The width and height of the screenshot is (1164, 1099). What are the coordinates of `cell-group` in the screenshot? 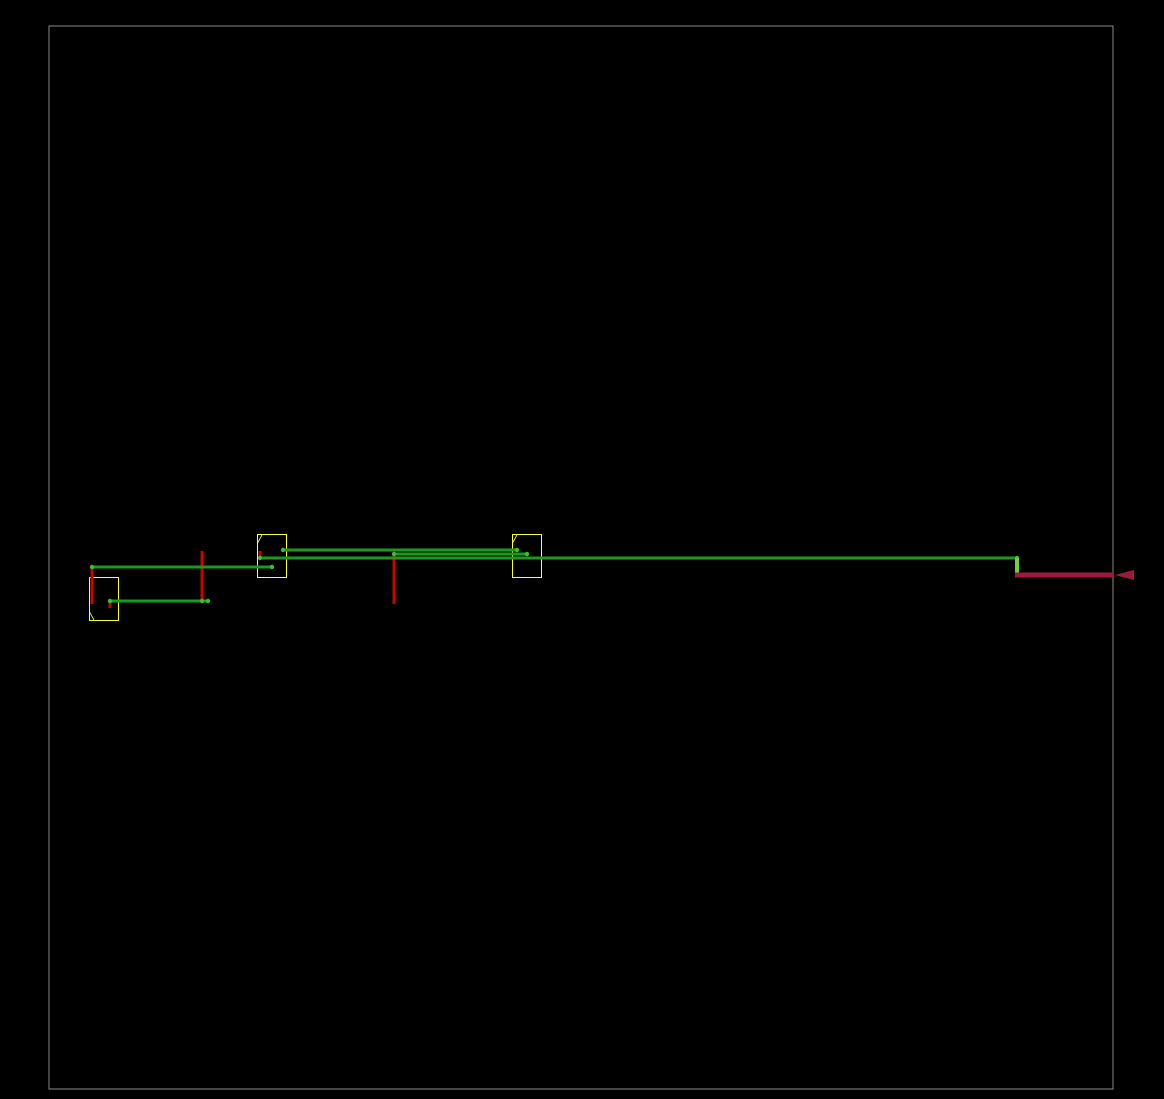 It's located at (315, 577).